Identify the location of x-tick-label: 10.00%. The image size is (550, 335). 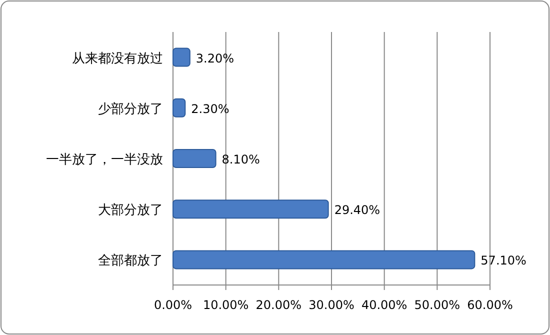
(225, 305).